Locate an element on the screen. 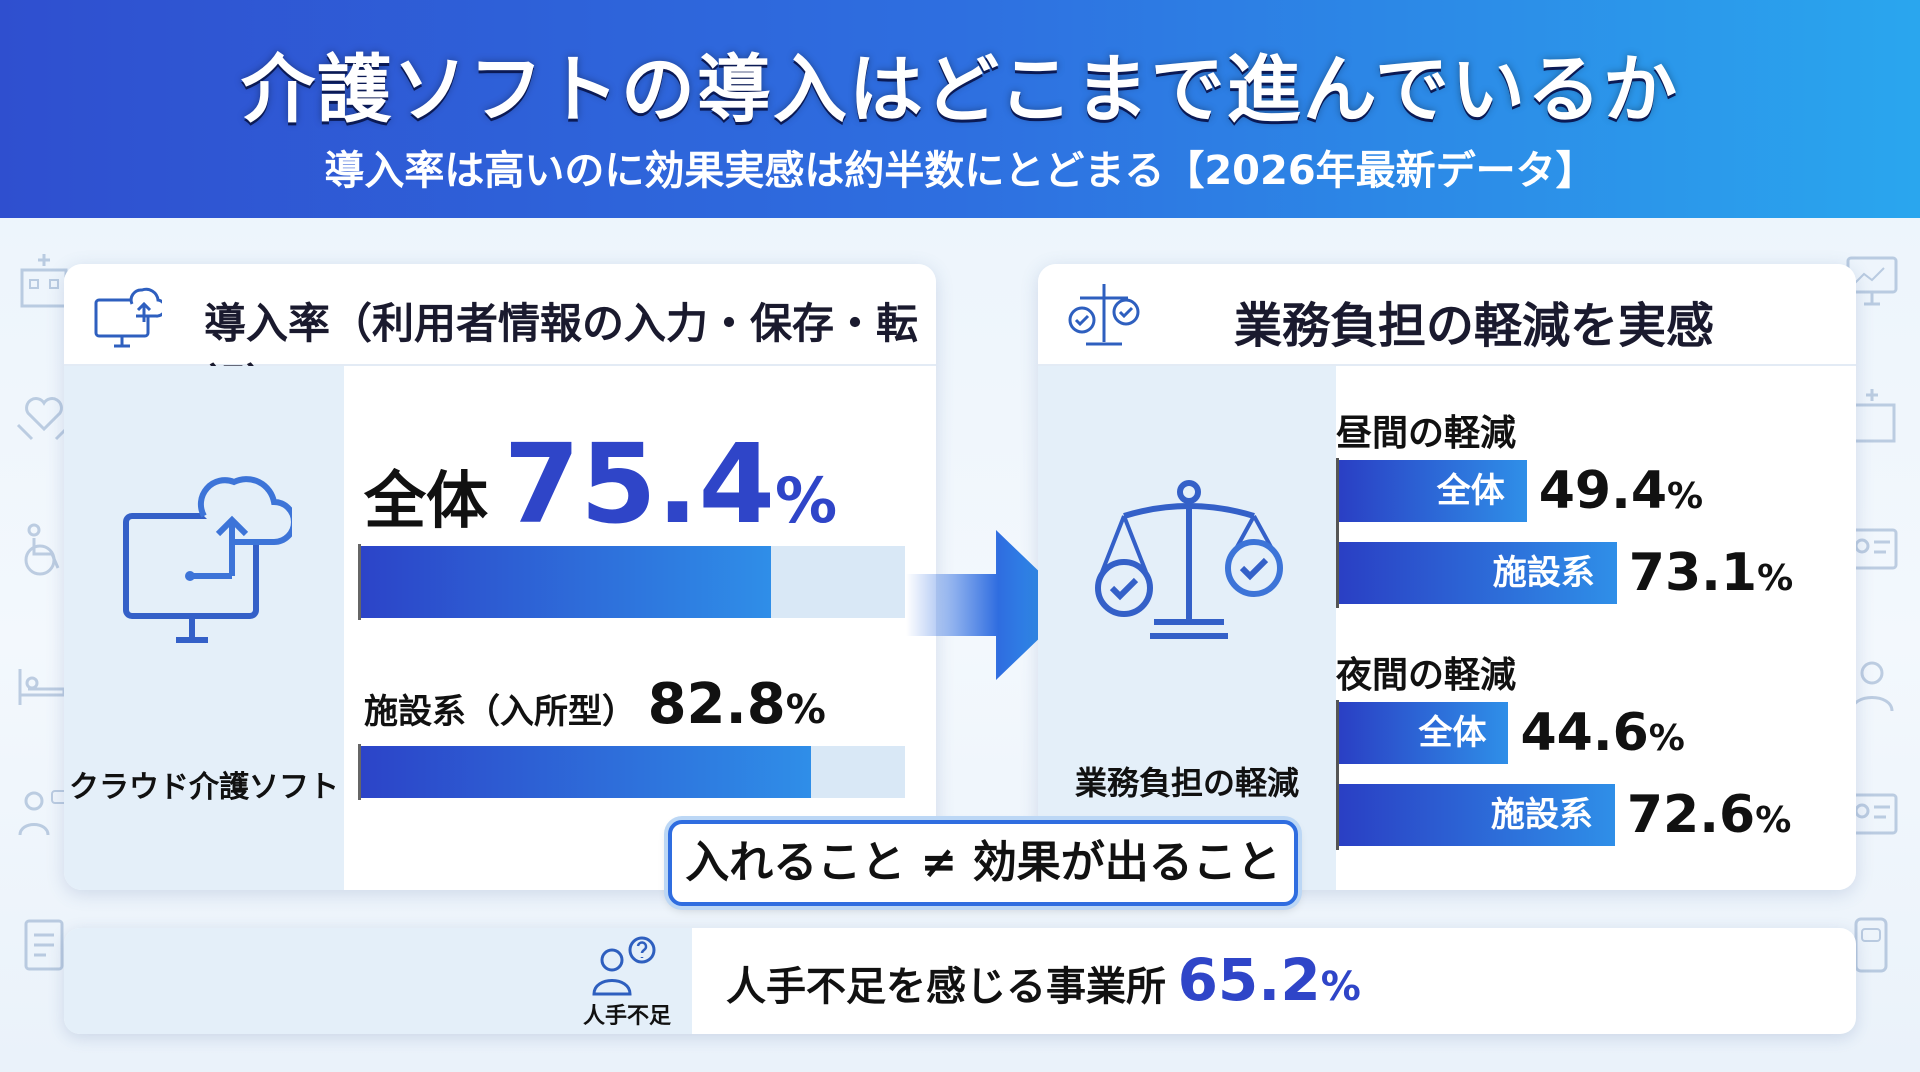  staff-shortage-value: 65.2 is located at coordinates (1249, 980).